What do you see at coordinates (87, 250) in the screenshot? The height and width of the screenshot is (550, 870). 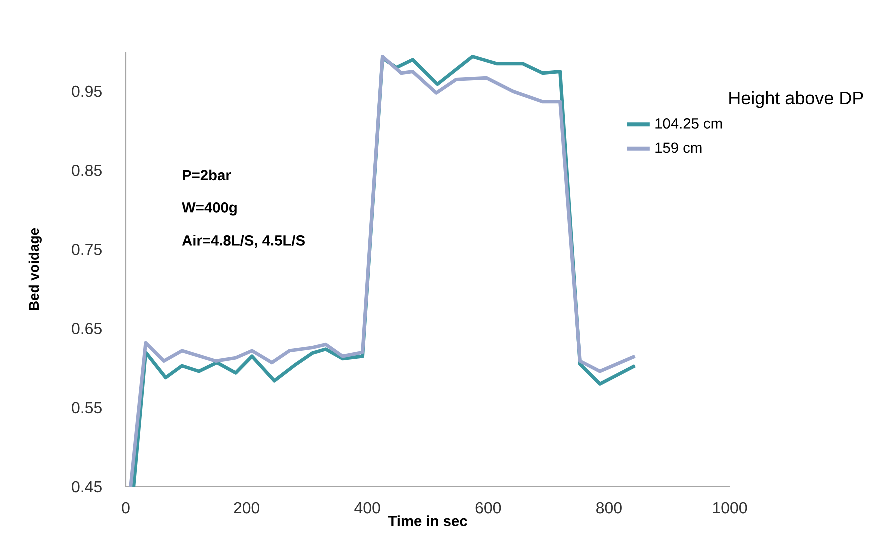 I see `y-tick-label: 0.75` at bounding box center [87, 250].